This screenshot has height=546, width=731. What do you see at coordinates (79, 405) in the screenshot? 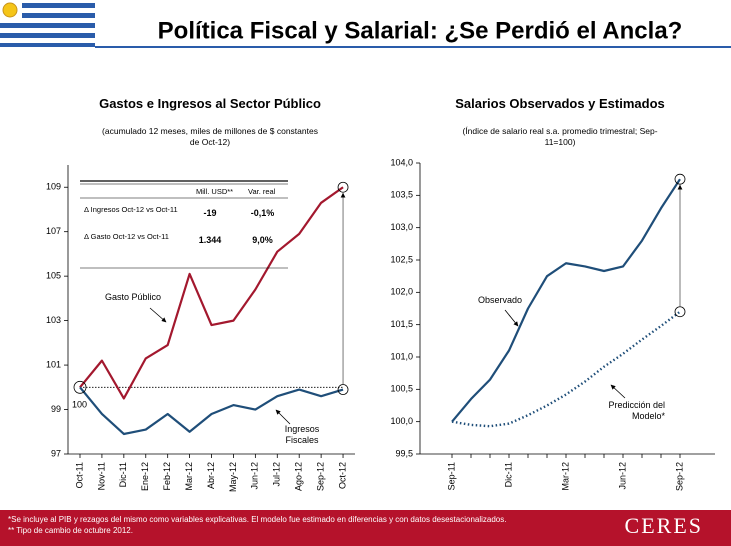
I see `reference-label: 100` at bounding box center [79, 405].